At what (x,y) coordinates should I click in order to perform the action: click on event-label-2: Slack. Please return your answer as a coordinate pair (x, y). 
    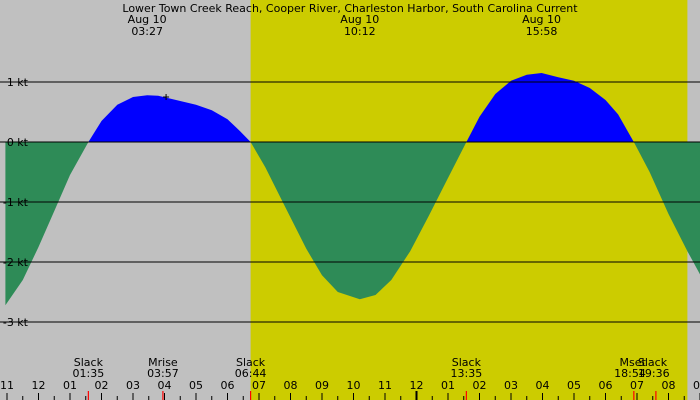
    Looking at the image, I should click on (251, 362).